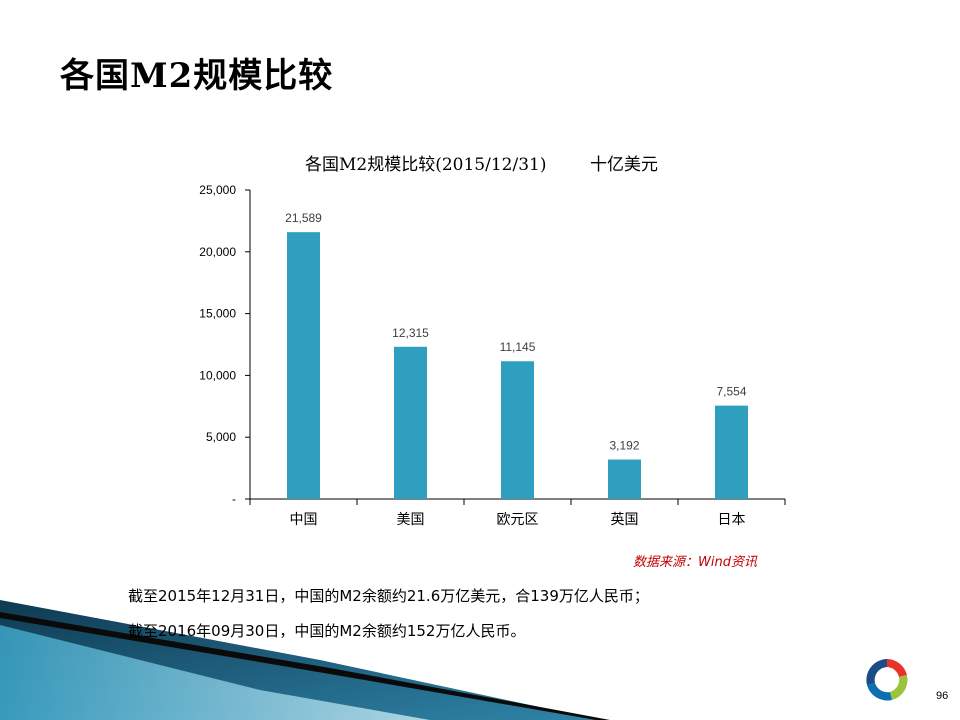 Image resolution: width=960 pixels, height=720 pixels. Describe the element at coordinates (217, 252) in the screenshot. I see `y-tick-label: 20,000` at that location.